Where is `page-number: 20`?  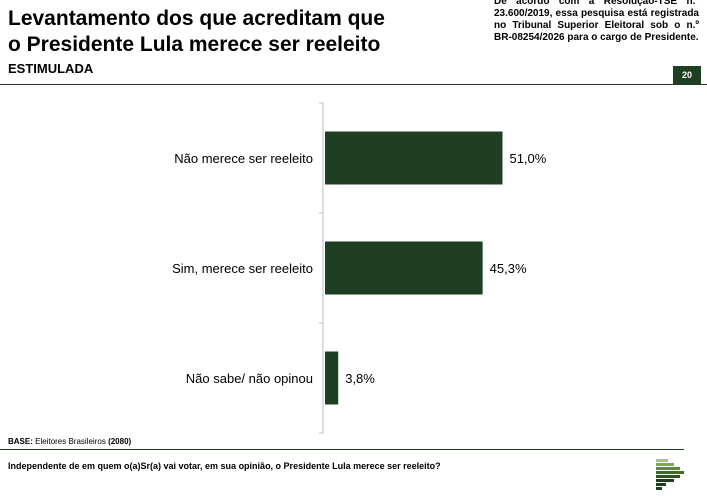 page-number: 20 is located at coordinates (686, 75).